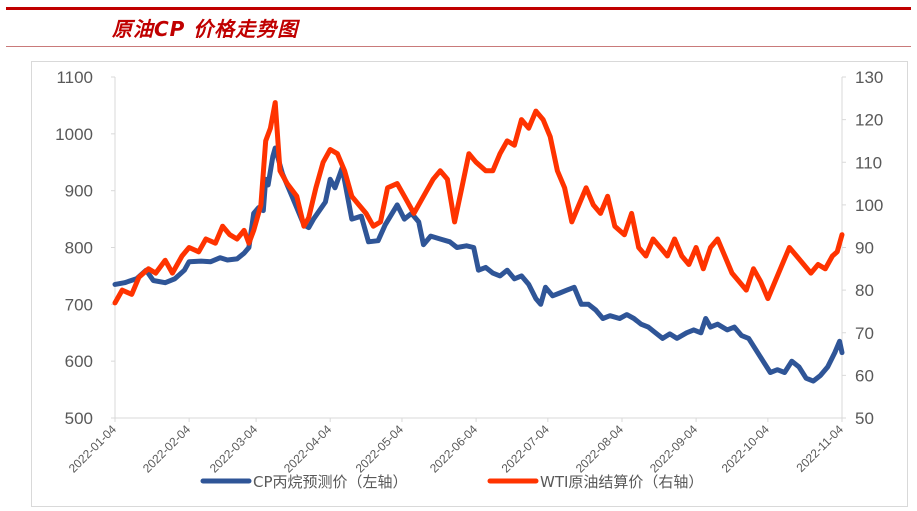 The image size is (917, 511). Describe the element at coordinates (451, 482) in the screenshot. I see `chart-legend: CP丙烷预测价（左轴） WTI原油结算价（右轴）` at that location.